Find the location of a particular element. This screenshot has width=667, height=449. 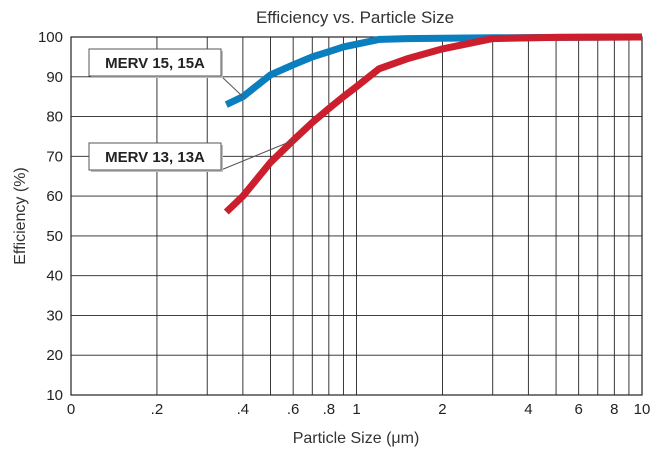

y-tick-label-5: 60 is located at coordinates (54, 196).